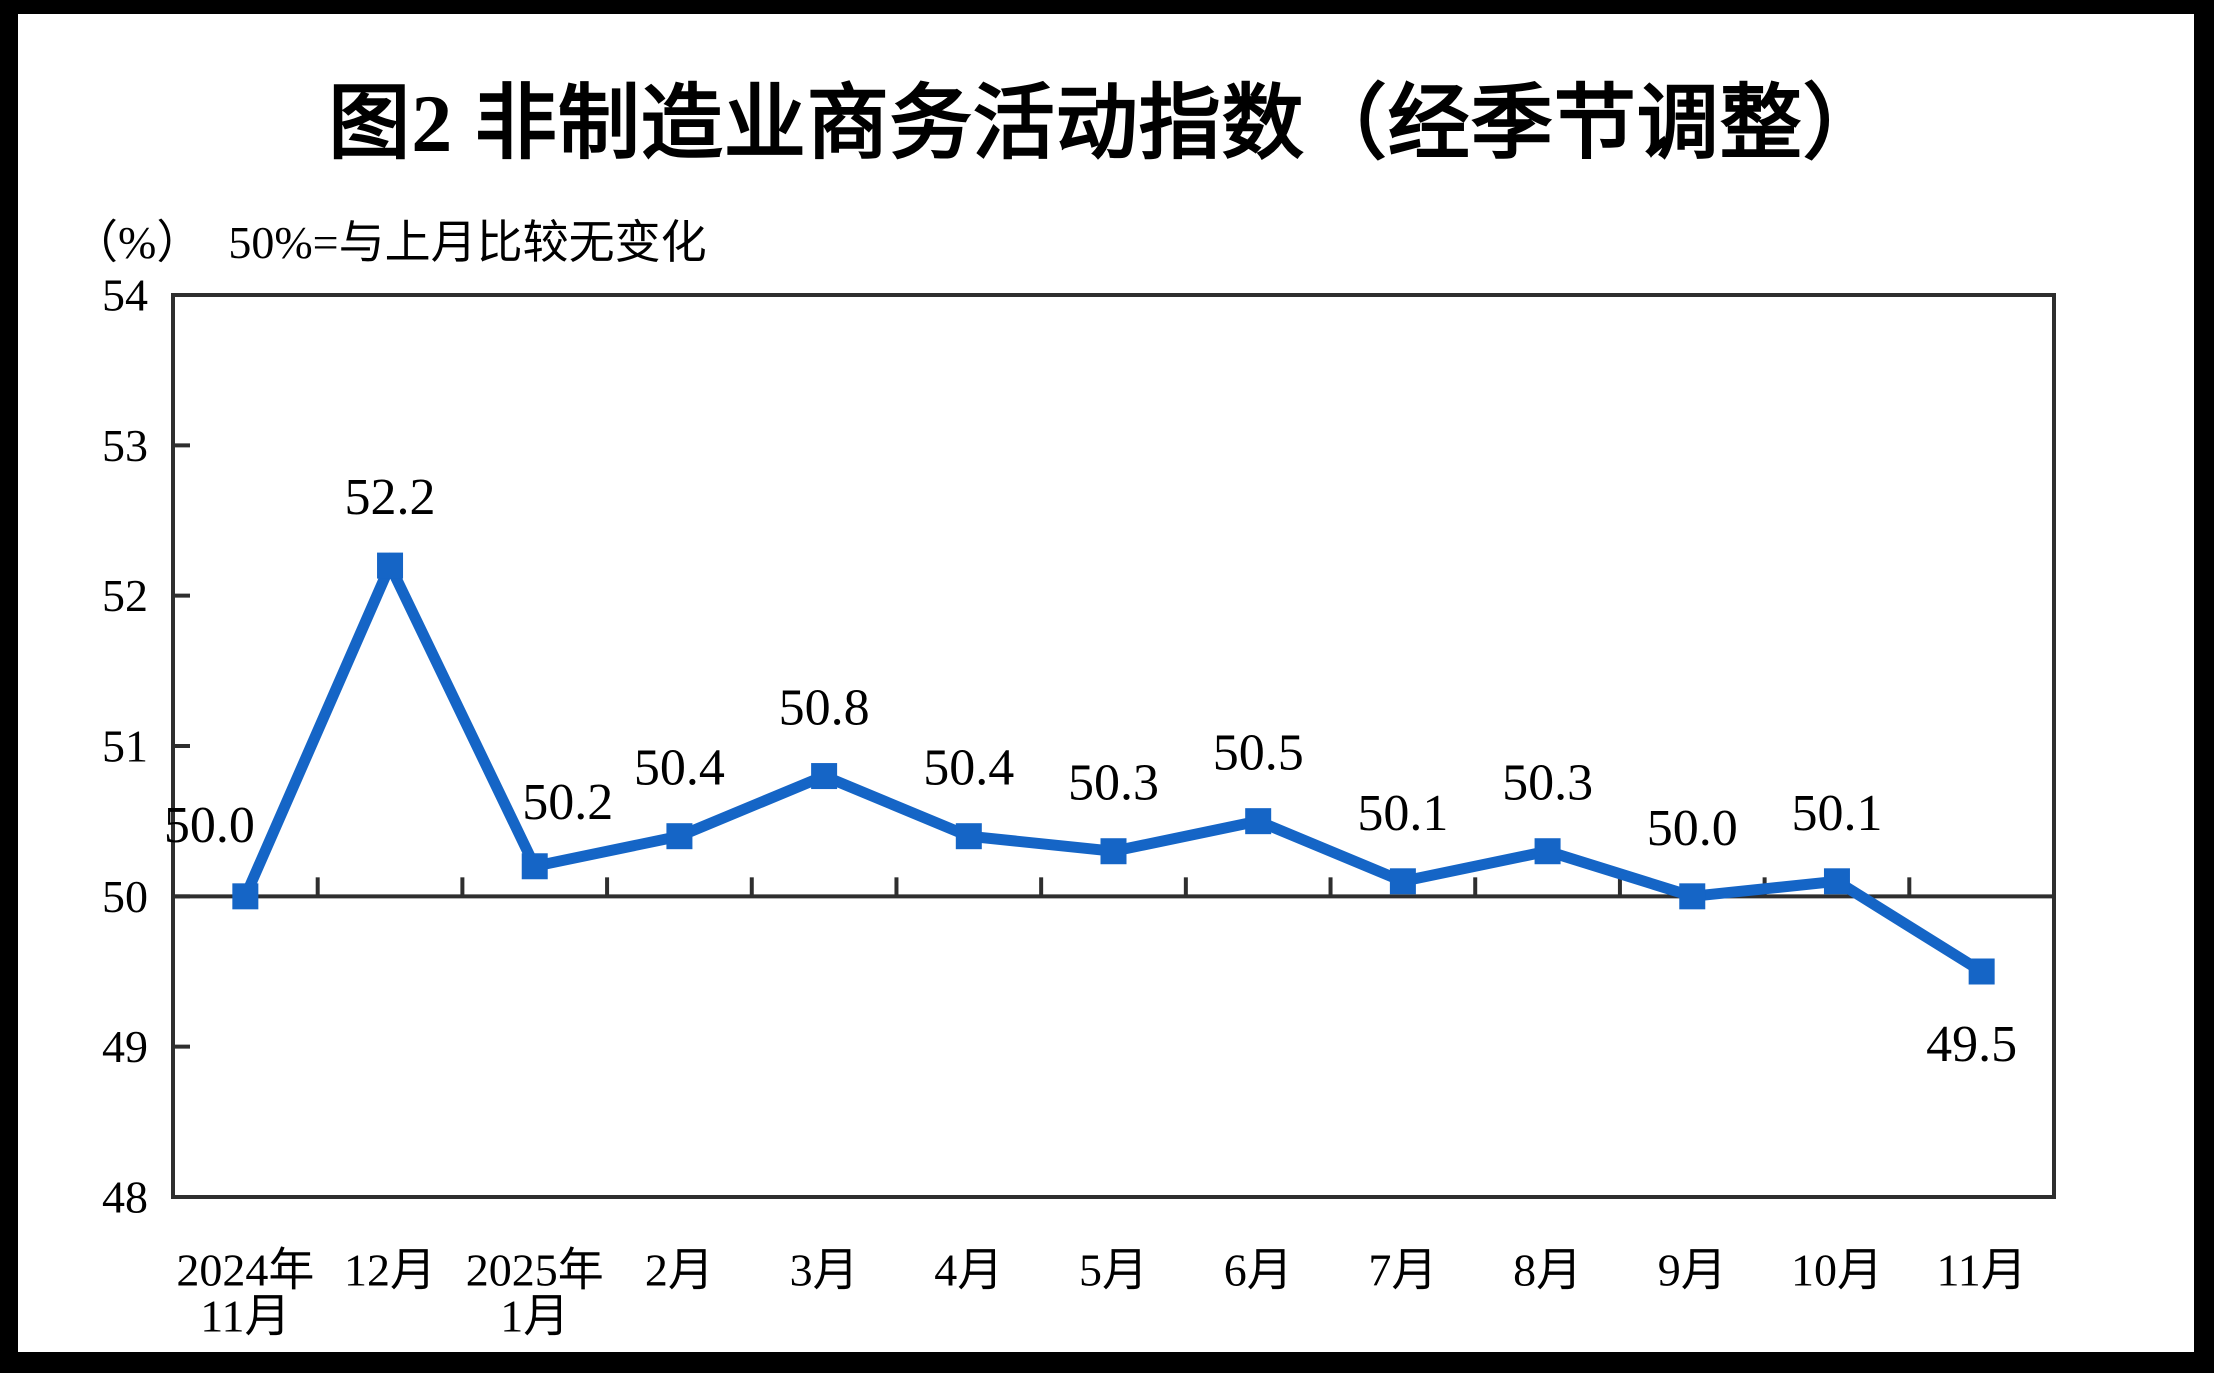 The image size is (2214, 1373). I want to click on y-axis-label: 52, so click(125, 595).